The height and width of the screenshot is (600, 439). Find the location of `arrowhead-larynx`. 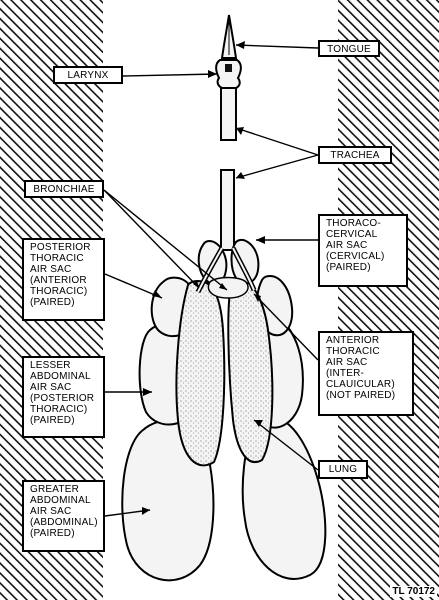

arrowhead-larynx is located at coordinates (212, 74).